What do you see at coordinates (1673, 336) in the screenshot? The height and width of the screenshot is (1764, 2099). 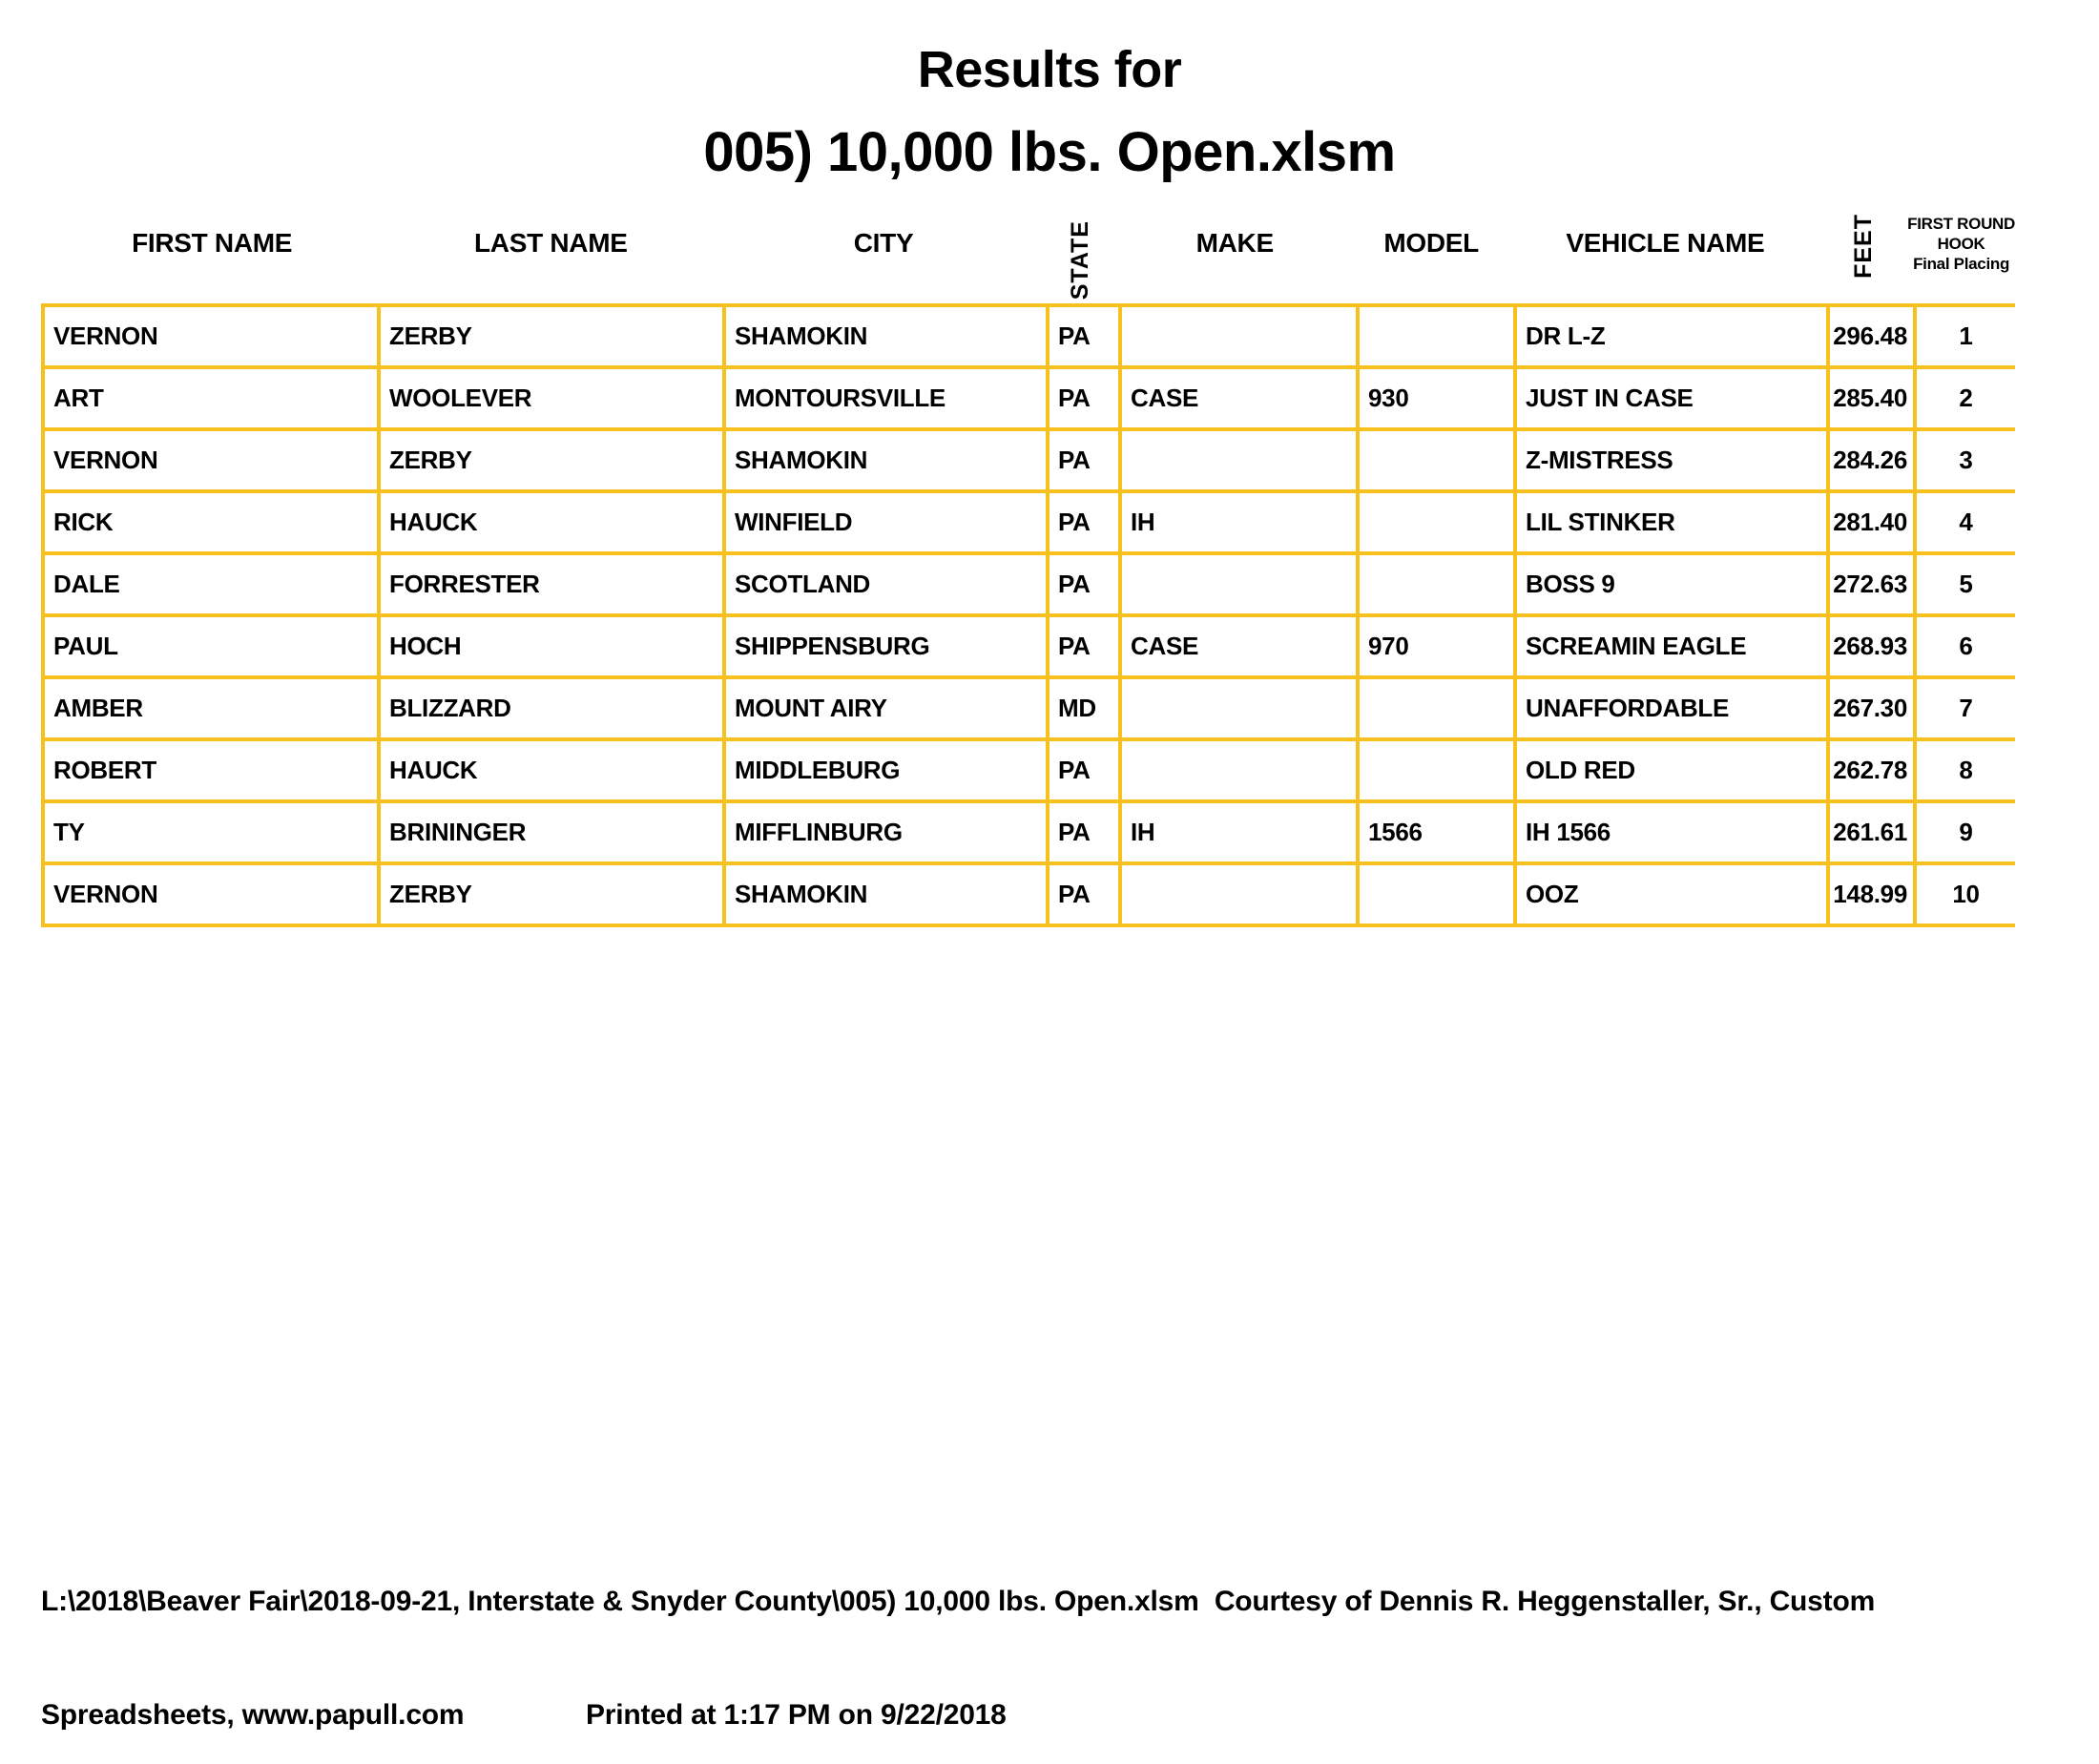 I see `cell-vehicle: DR L-Z` at bounding box center [1673, 336].